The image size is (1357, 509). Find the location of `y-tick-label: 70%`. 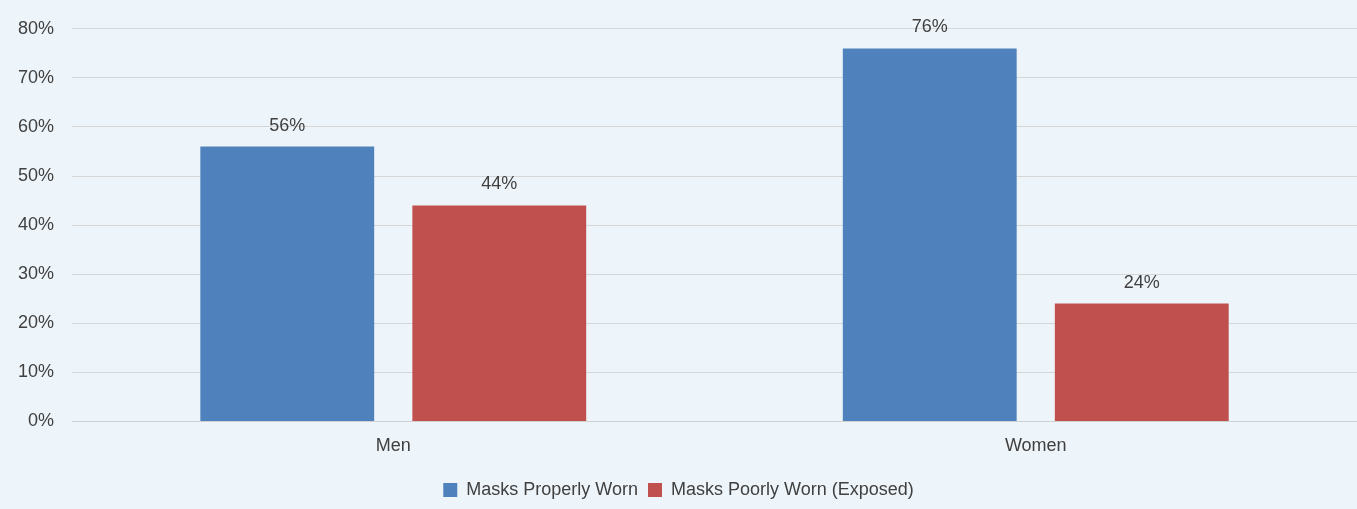

y-tick-label: 70% is located at coordinates (36, 76).